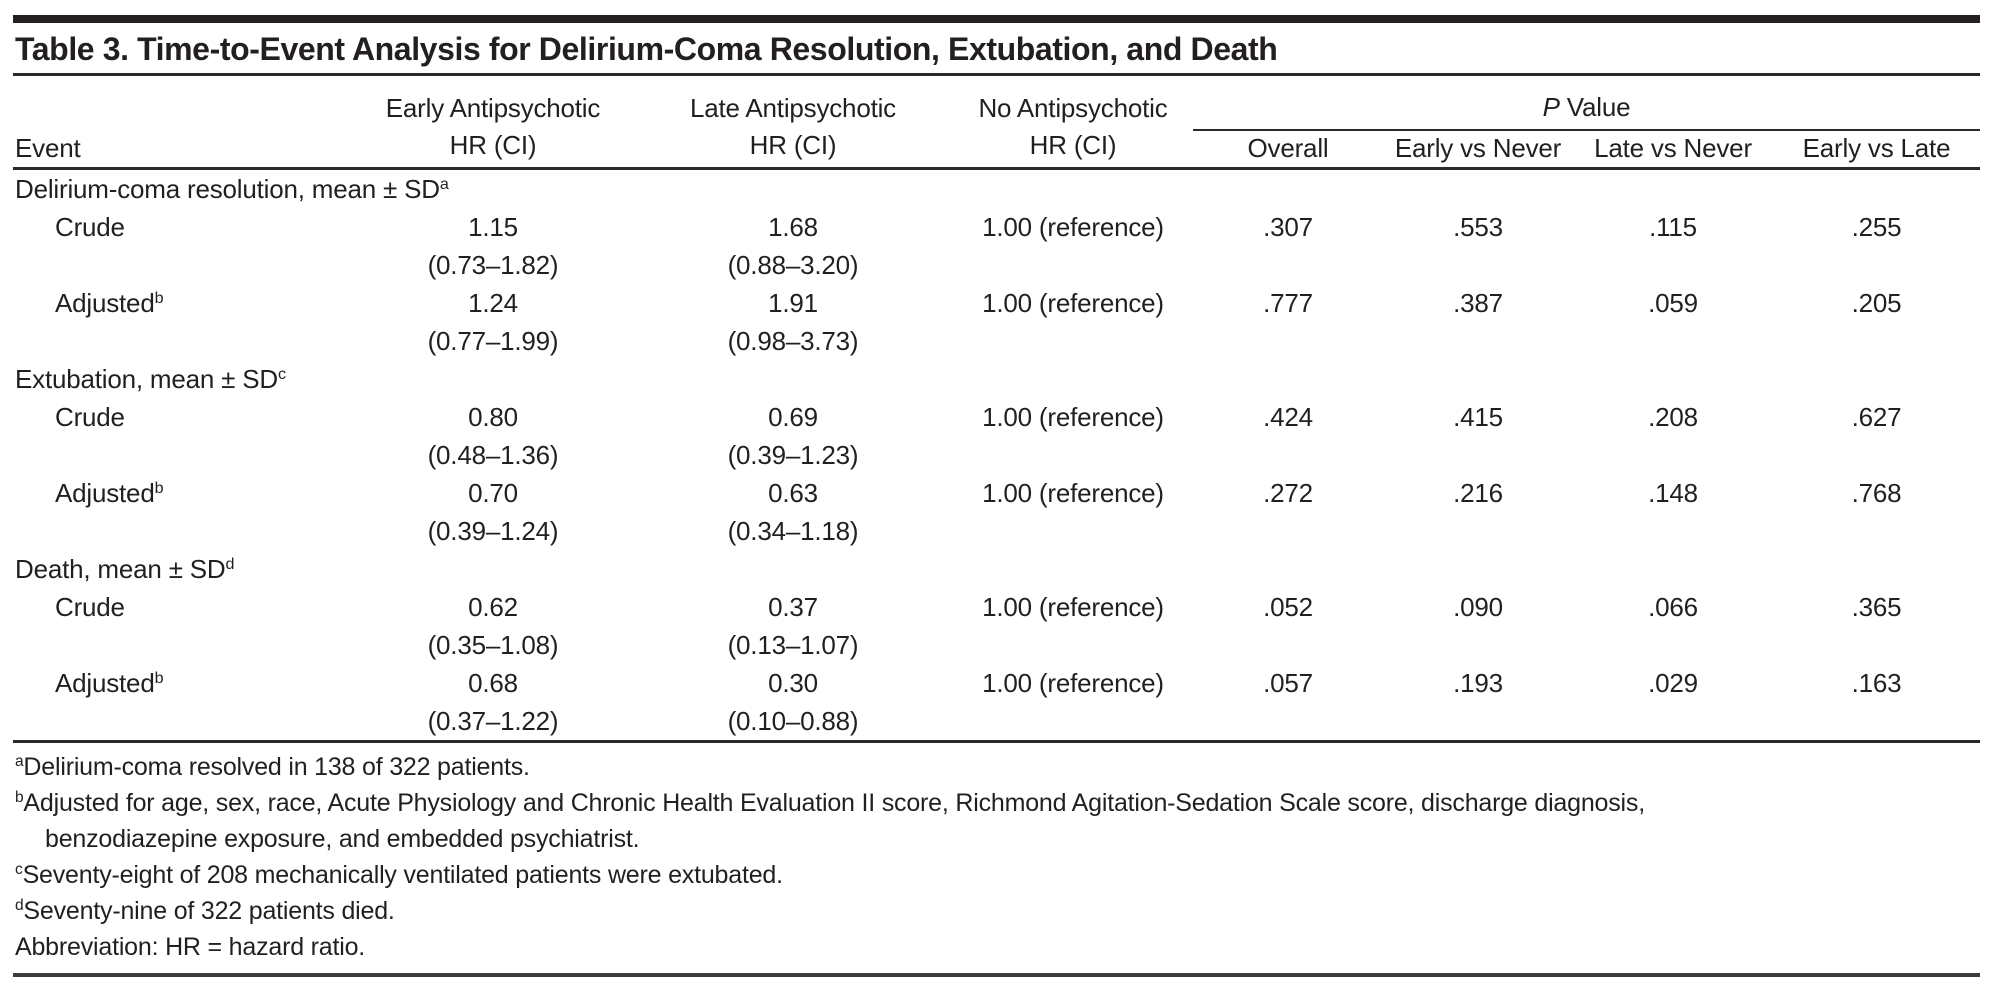  Describe the element at coordinates (230, 563) in the screenshot. I see `section-footnote-marker: d` at that location.